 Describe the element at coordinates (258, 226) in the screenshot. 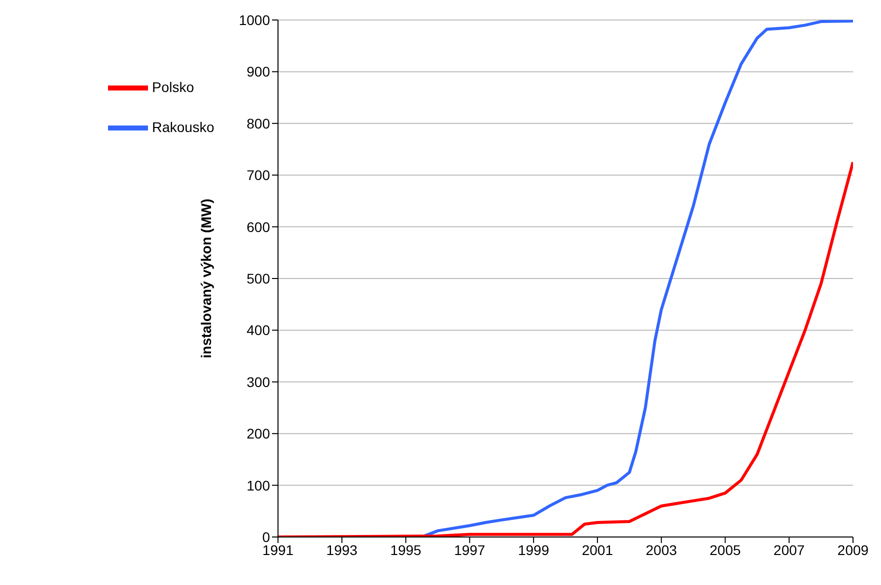

I see `y-tick-label: 600` at that location.